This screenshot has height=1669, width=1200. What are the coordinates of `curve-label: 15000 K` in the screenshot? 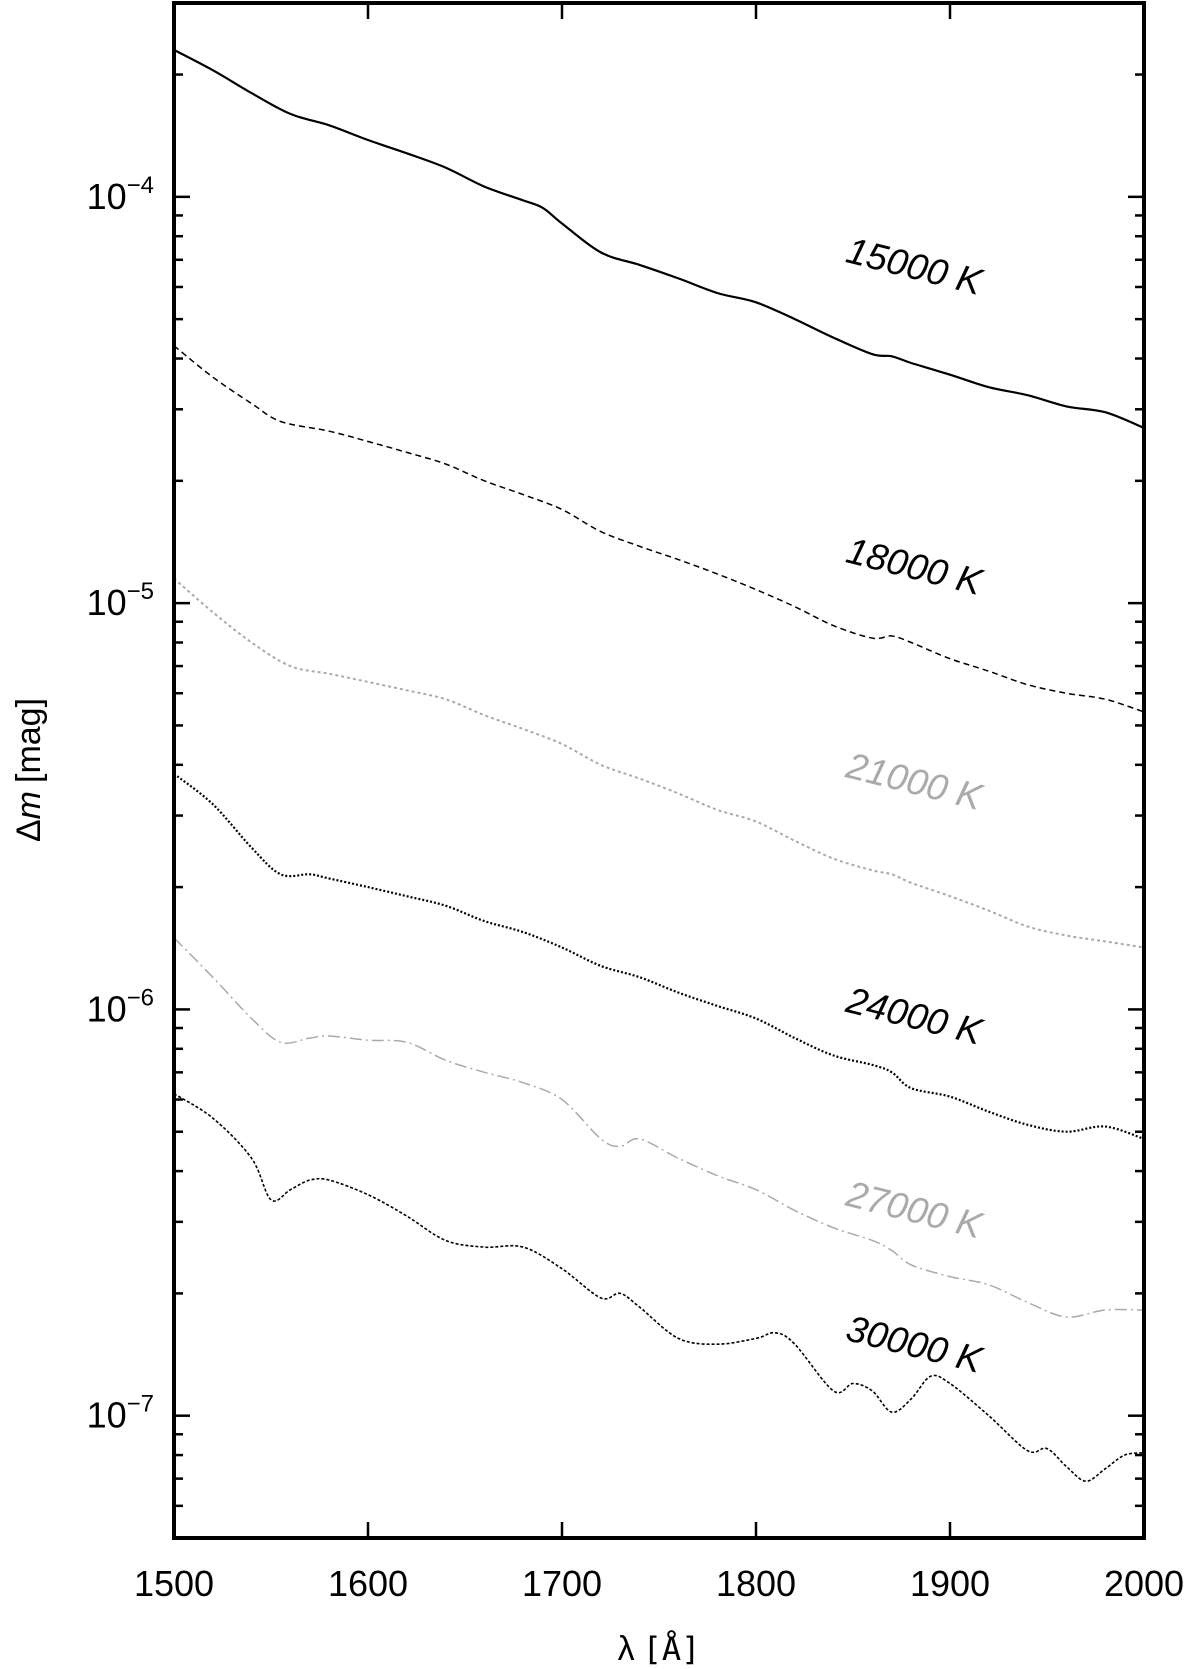 It's located at (915, 267).